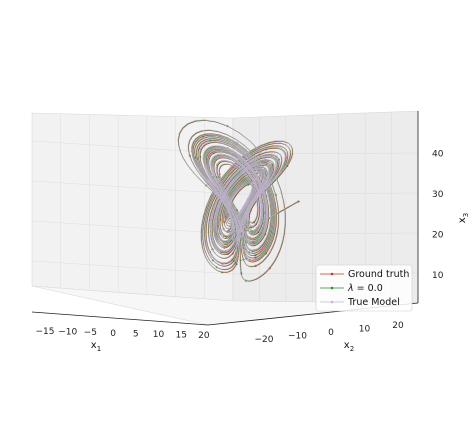 The height and width of the screenshot is (439, 474). What do you see at coordinates (352, 349) in the screenshot?
I see `x2-axis-label-sub: 2` at bounding box center [352, 349].